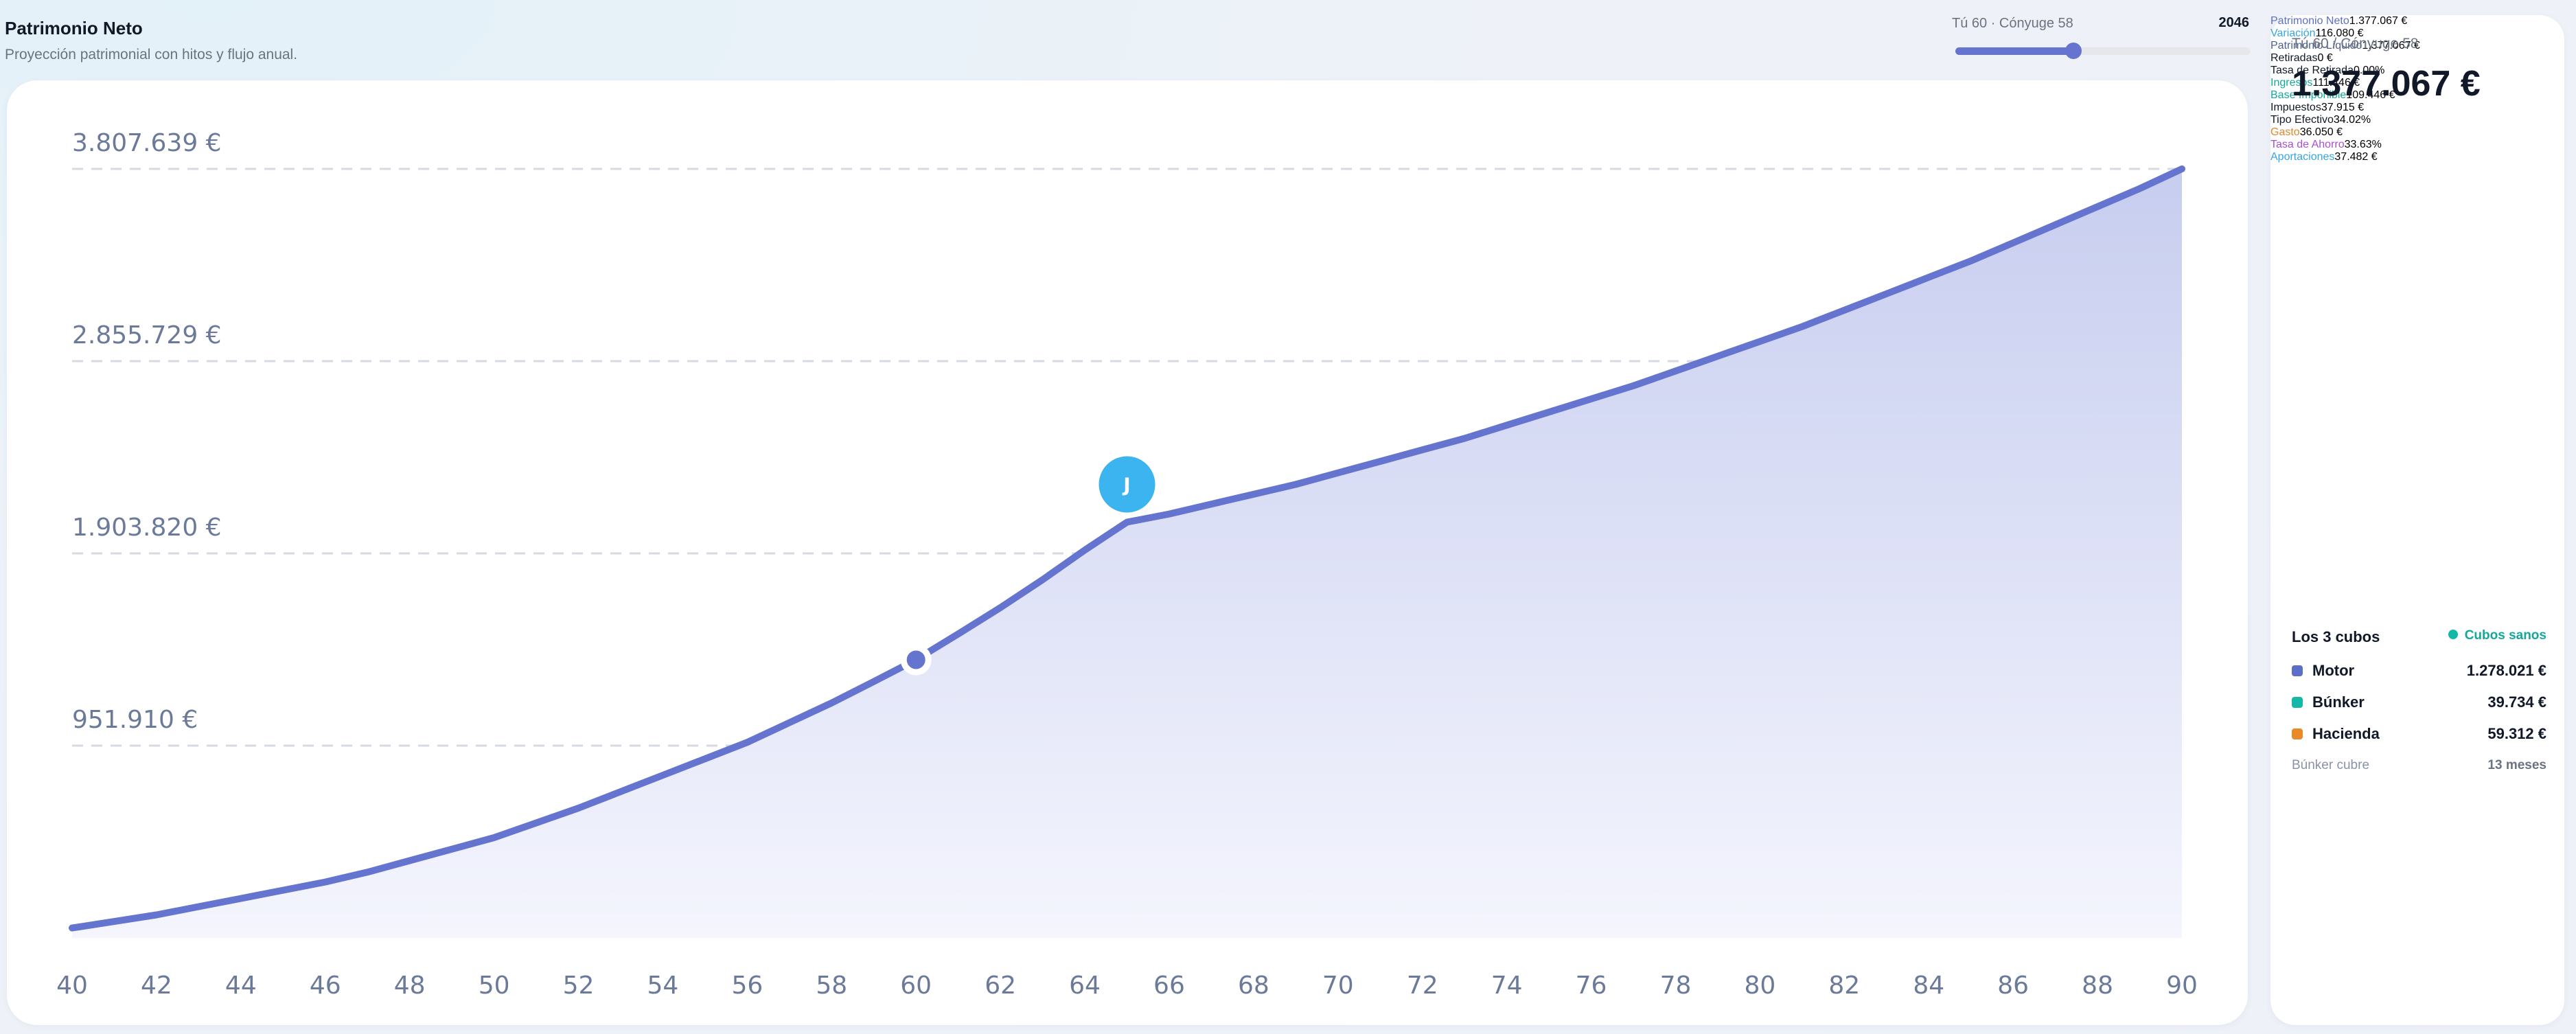  What do you see at coordinates (2417, 21) in the screenshot?
I see `stat-row: Patrimonio Neto1.377.067 €` at bounding box center [2417, 21].